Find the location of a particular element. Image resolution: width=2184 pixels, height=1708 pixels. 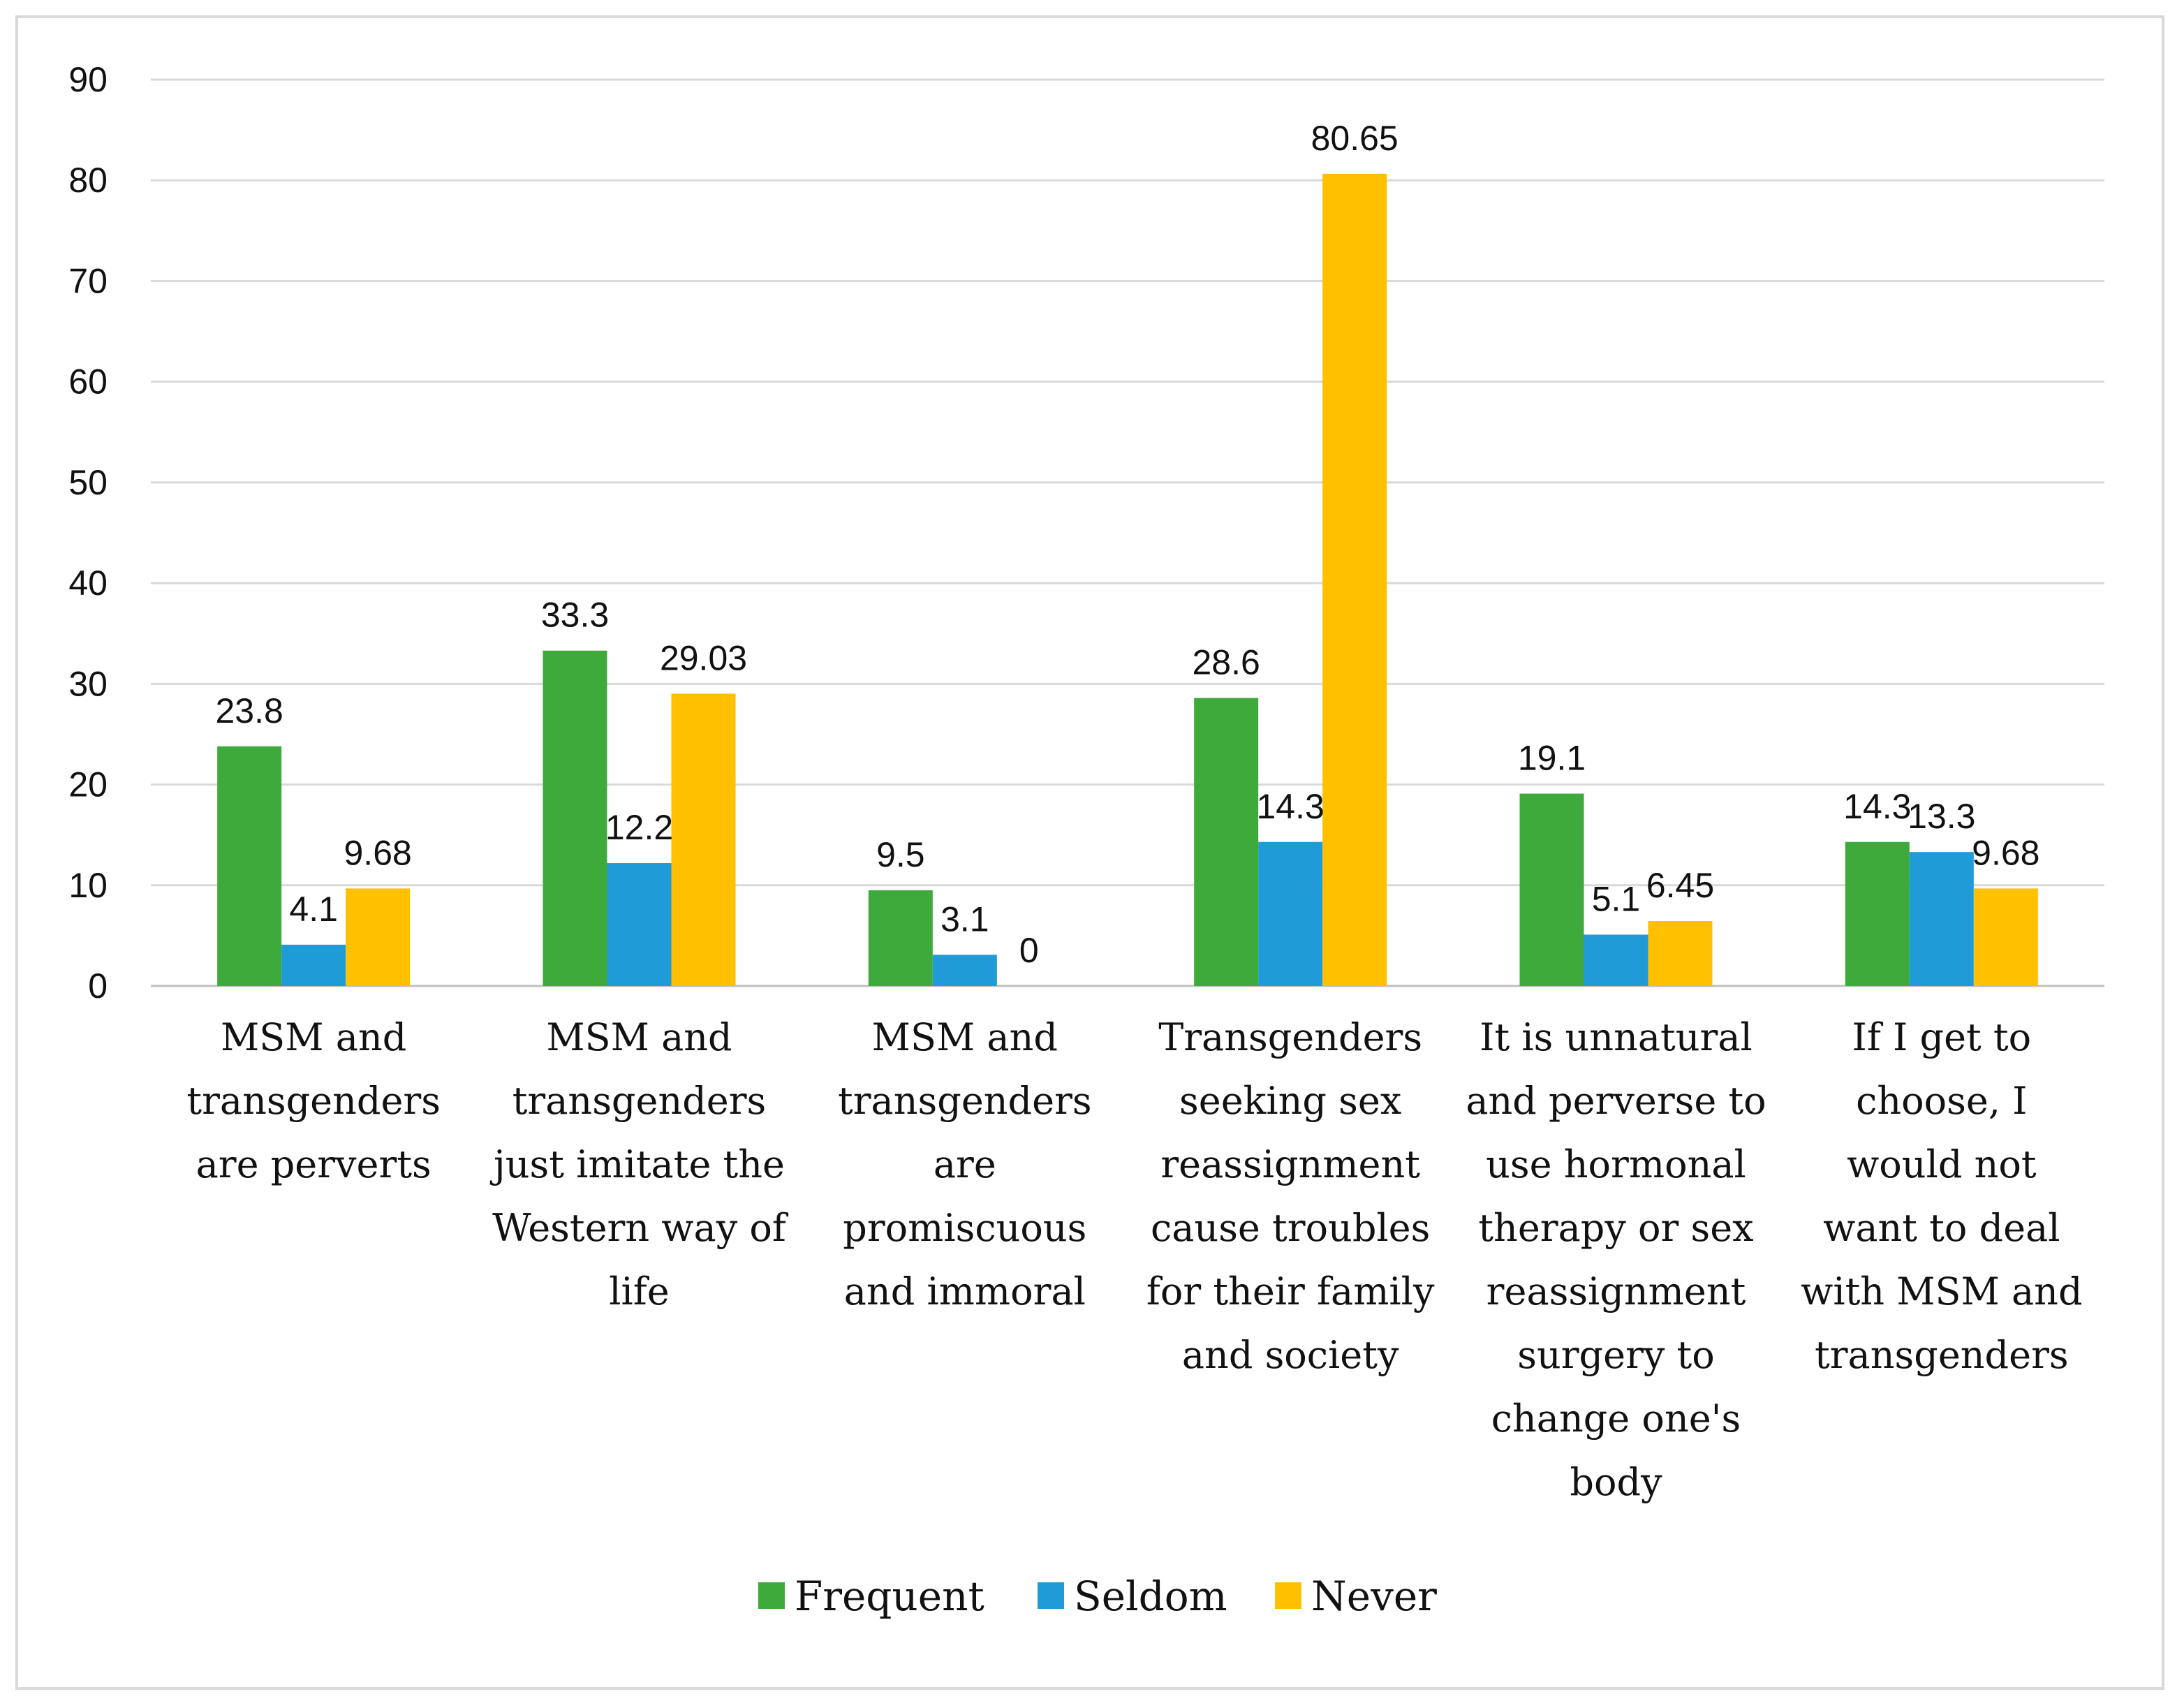

y-tick-label: 40 is located at coordinates (88, 583).